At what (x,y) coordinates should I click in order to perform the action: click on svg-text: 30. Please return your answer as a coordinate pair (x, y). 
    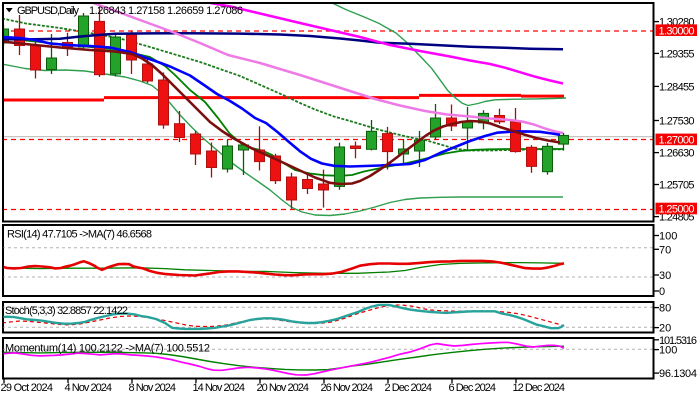
    Looking at the image, I should click on (665, 276).